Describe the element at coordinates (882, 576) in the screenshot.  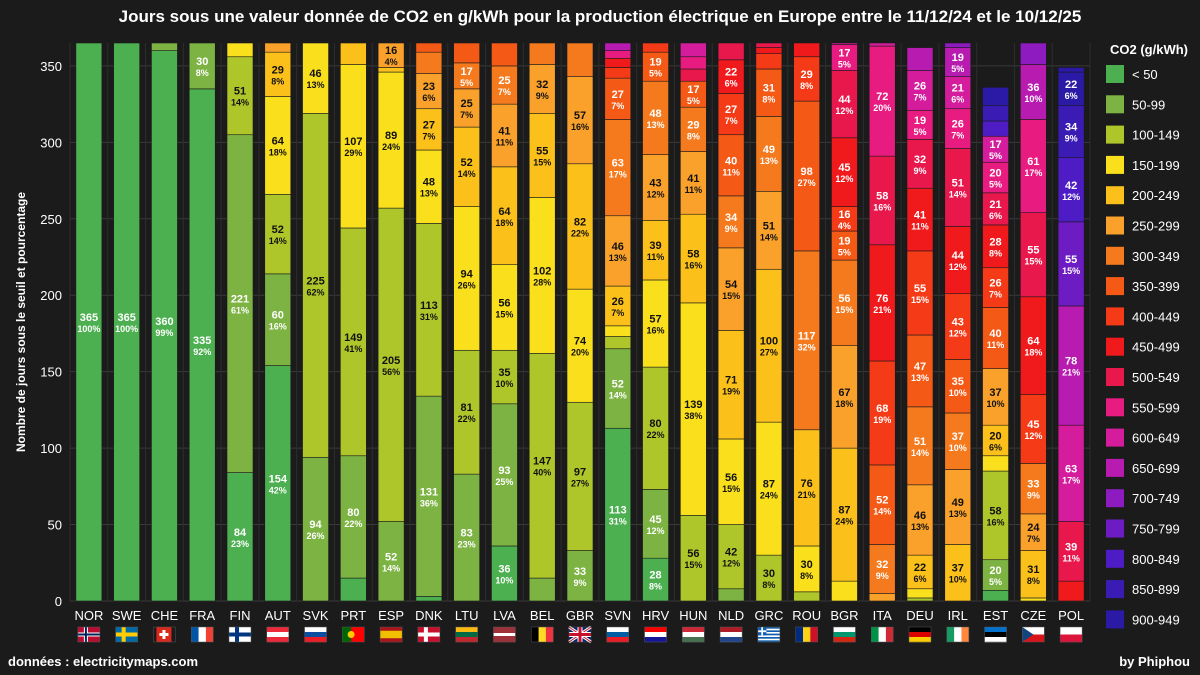
I see `segment-percent: 9%` at that location.